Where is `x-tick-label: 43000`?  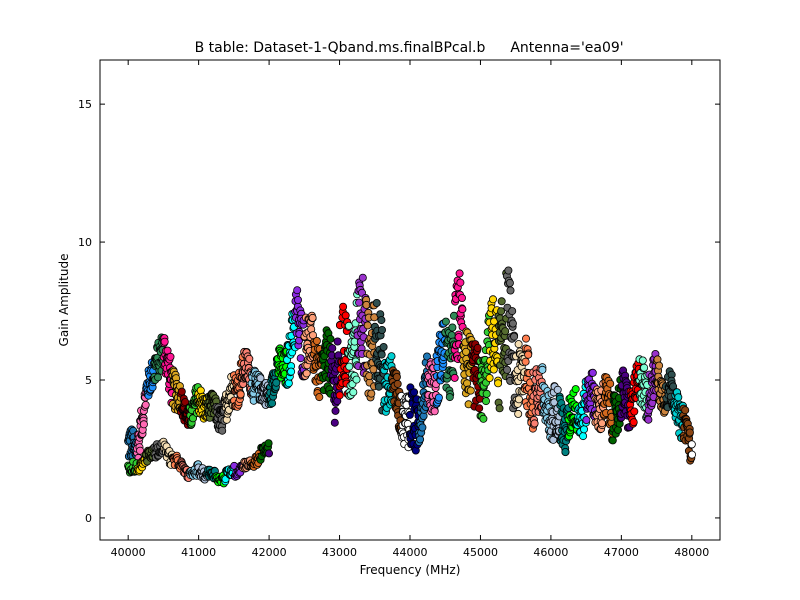
x-tick-label: 43000 is located at coordinates (339, 552).